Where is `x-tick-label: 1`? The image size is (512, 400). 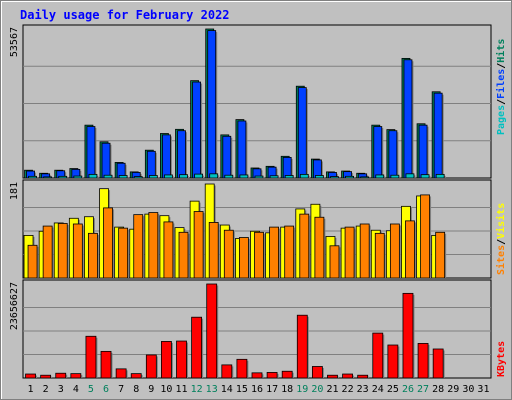
x-tick-label: 1 is located at coordinates (31, 389).